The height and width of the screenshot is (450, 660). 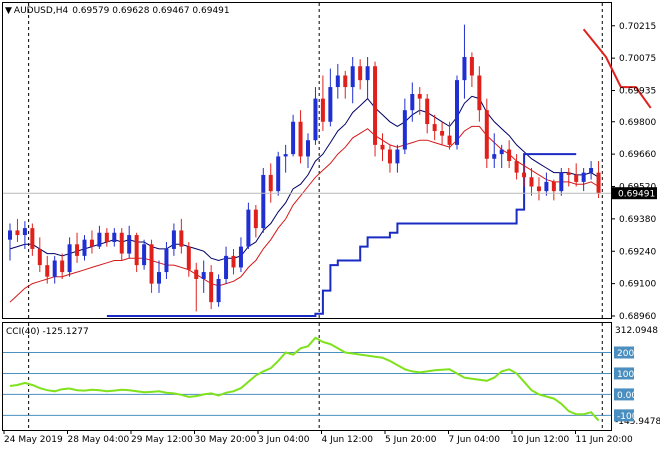 What do you see at coordinates (162, 440) in the screenshot?
I see `time-tick-label: 29 May 12:00` at bounding box center [162, 440].